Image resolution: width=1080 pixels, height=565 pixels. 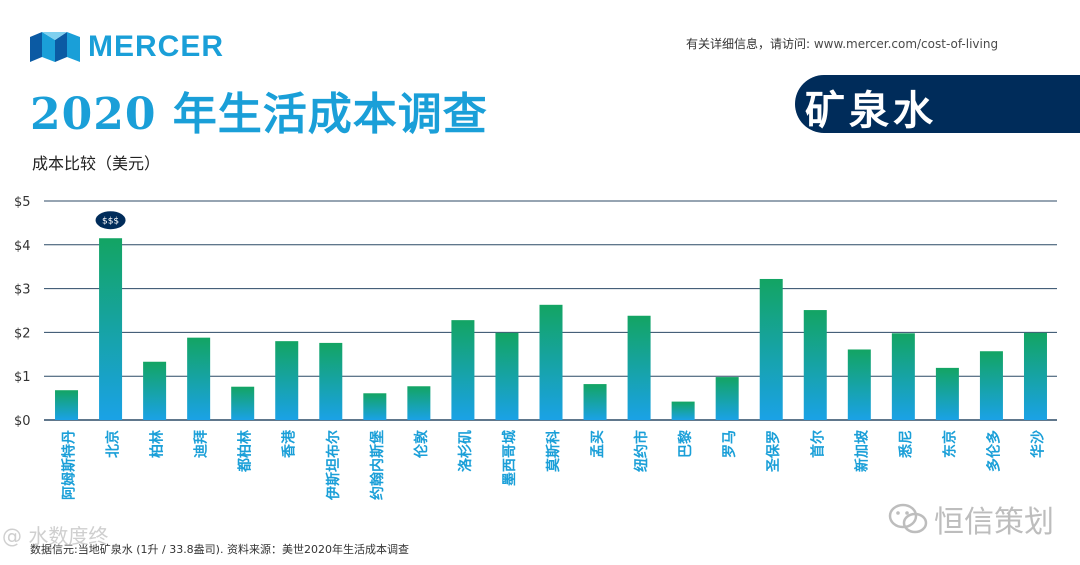 What do you see at coordinates (289, 444) in the screenshot?
I see `x-tick-label: 香港` at bounding box center [289, 444].